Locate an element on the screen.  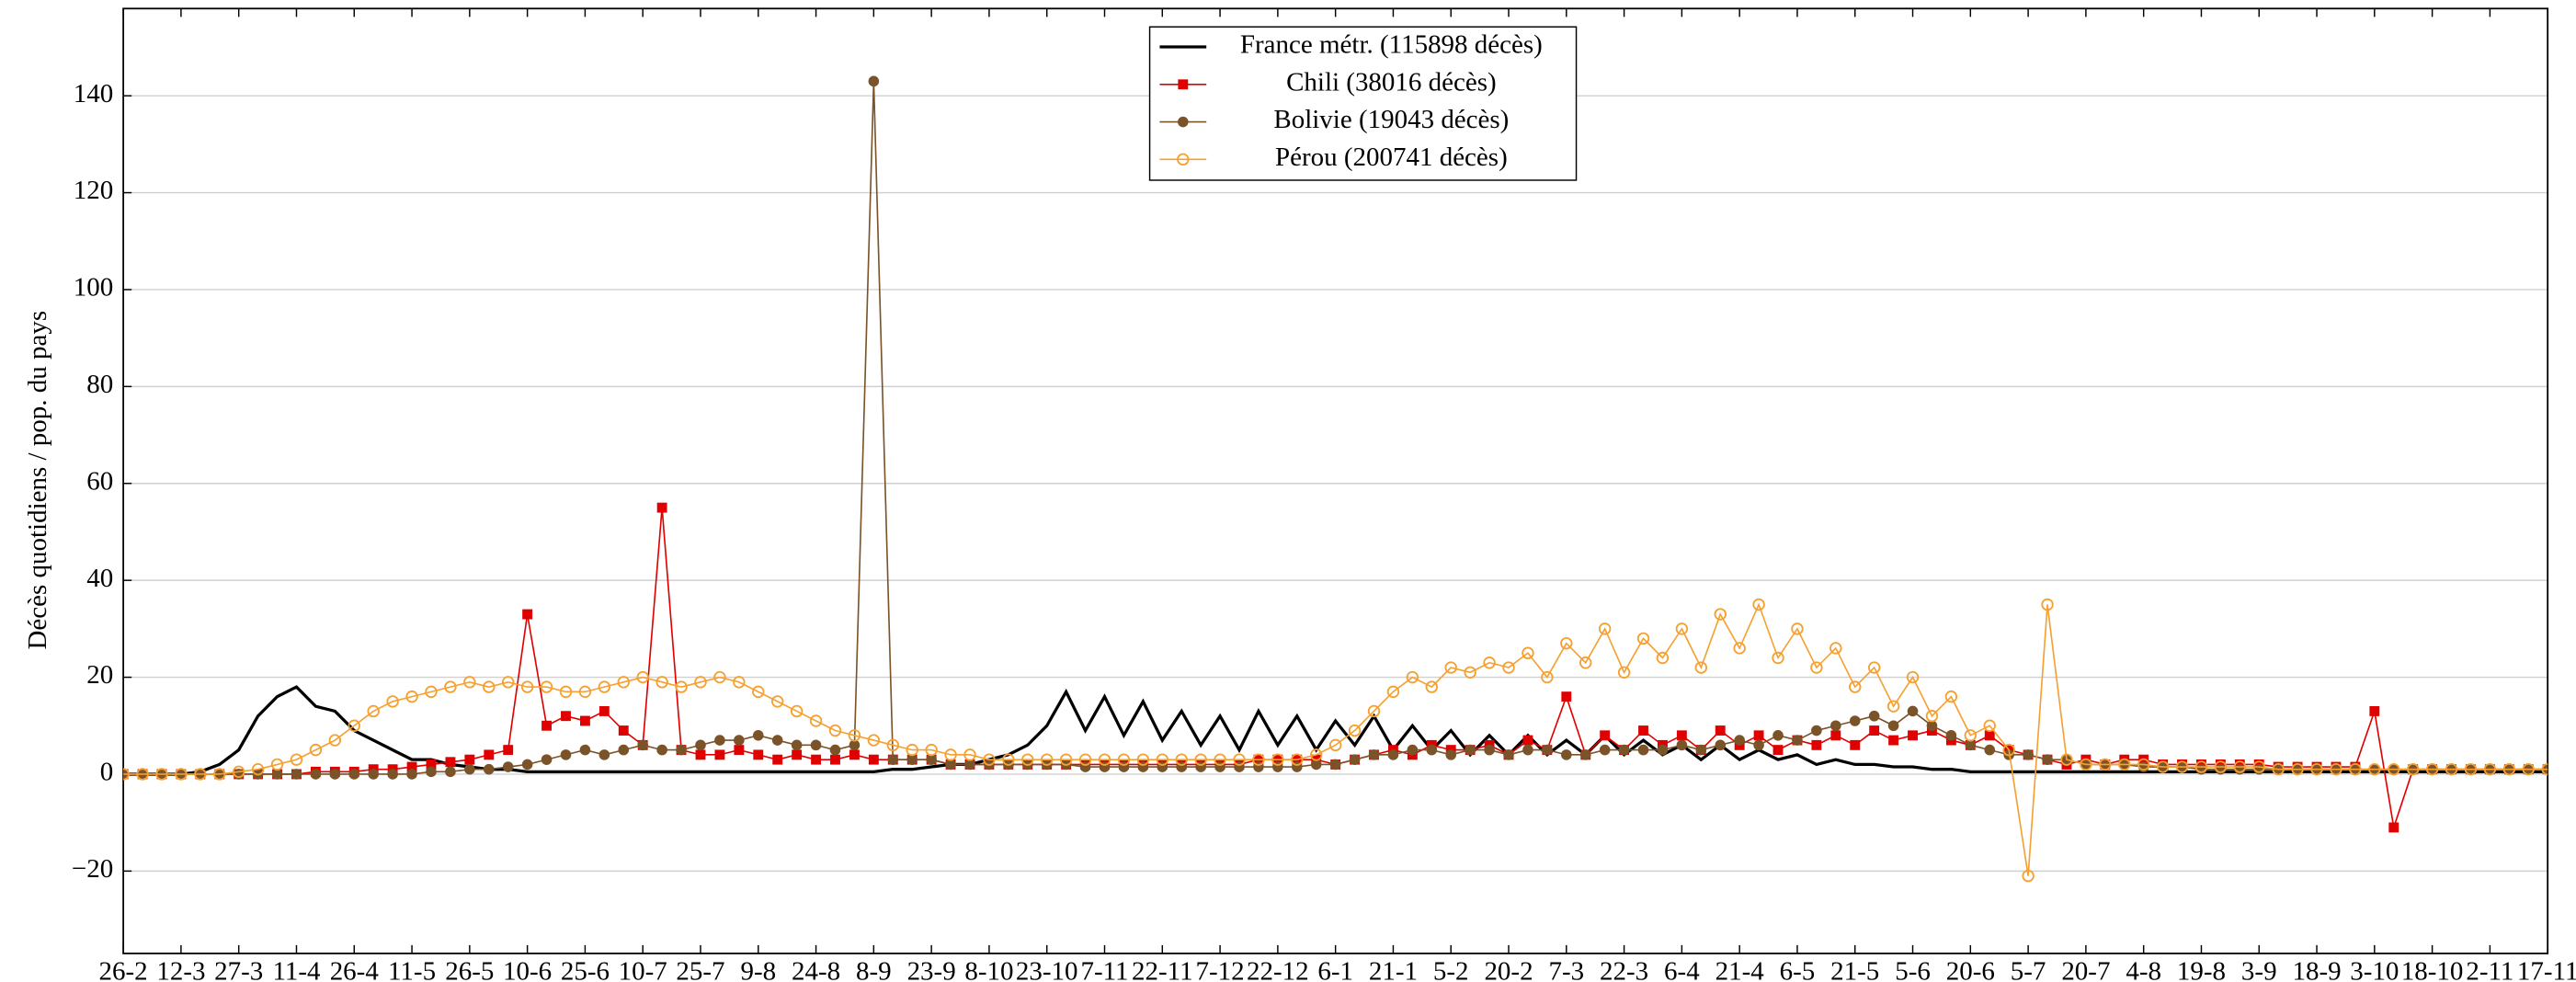
x-tick-label: 7-3 is located at coordinates (1566, 969).